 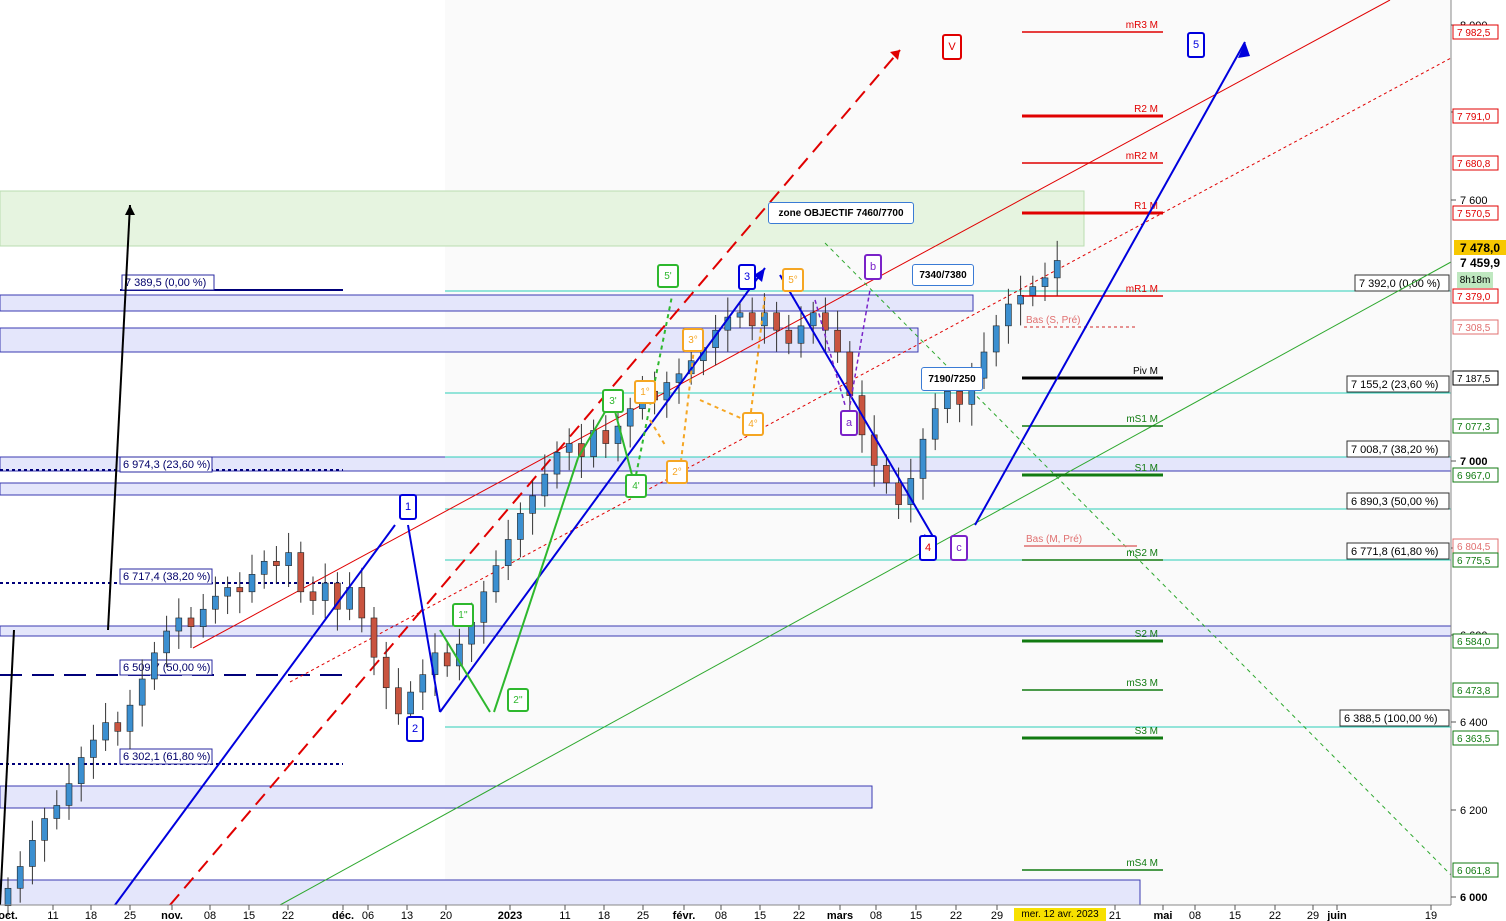 I want to click on countdown-tag: 8h18m, so click(x=1475, y=280).